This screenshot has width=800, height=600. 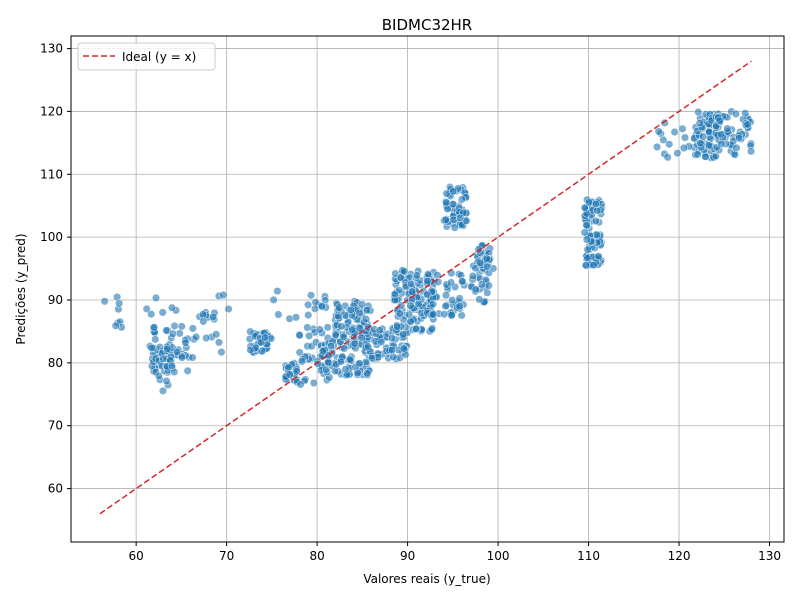 I want to click on y-tick-label: 70, so click(x=55, y=426).